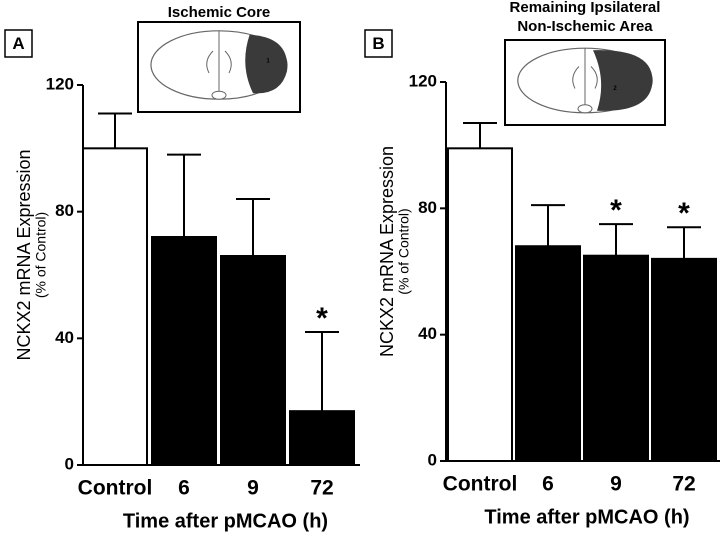 The image size is (720, 534). What do you see at coordinates (615, 89) in the screenshot?
I see `inset-label: 2` at bounding box center [615, 89].